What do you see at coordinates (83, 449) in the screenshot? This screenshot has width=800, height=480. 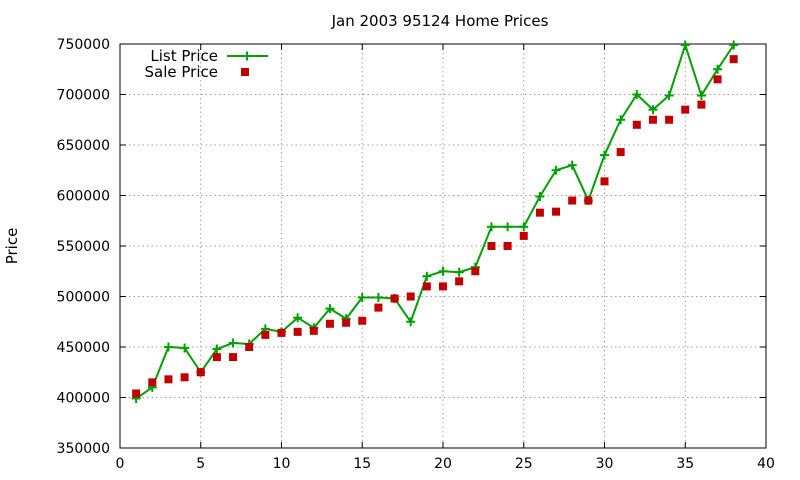 I see `y-tick-label: 350000` at bounding box center [83, 449].